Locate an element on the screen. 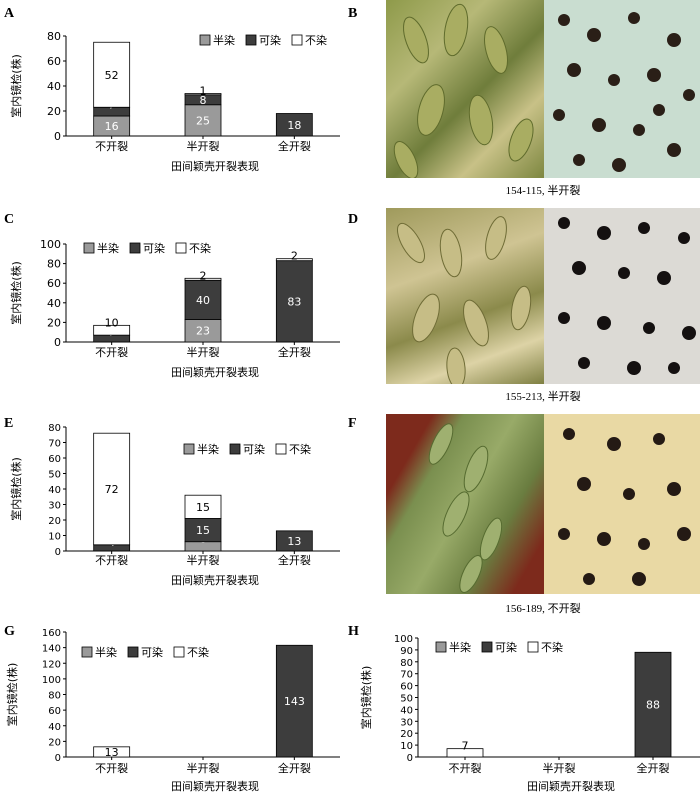  panel-letter-c: C is located at coordinates (9, 219).